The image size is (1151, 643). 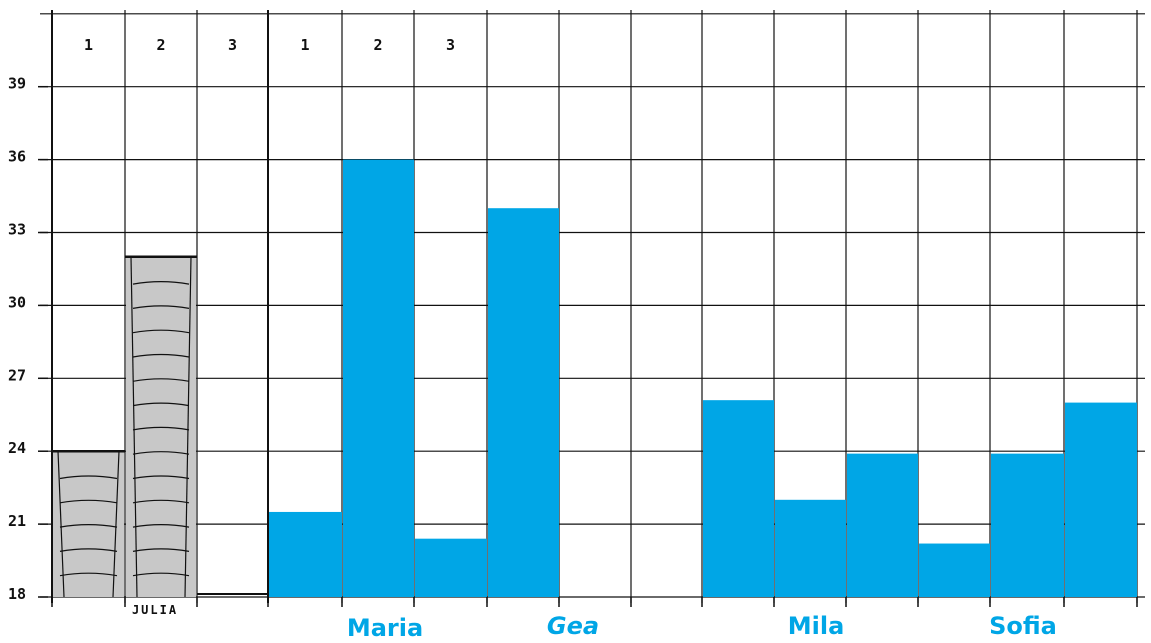 I want to click on y-tick-label: 33, so click(x=17, y=230).